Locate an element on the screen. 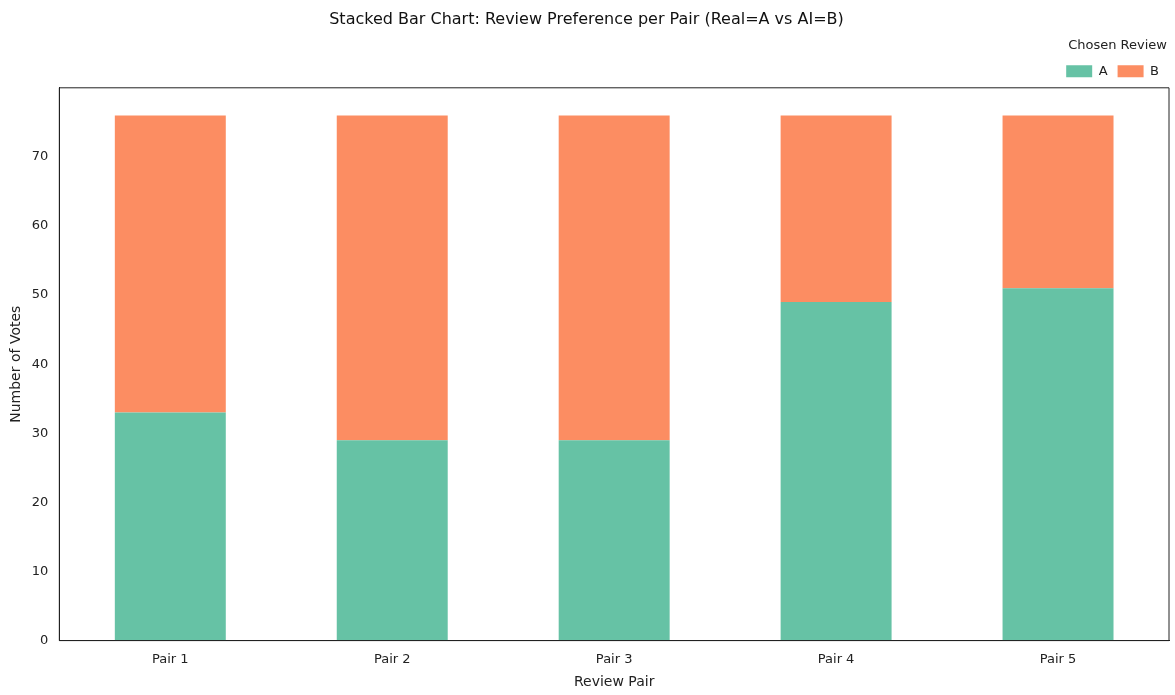 The width and height of the screenshot is (1175, 695). legend-label: B is located at coordinates (1154, 70).